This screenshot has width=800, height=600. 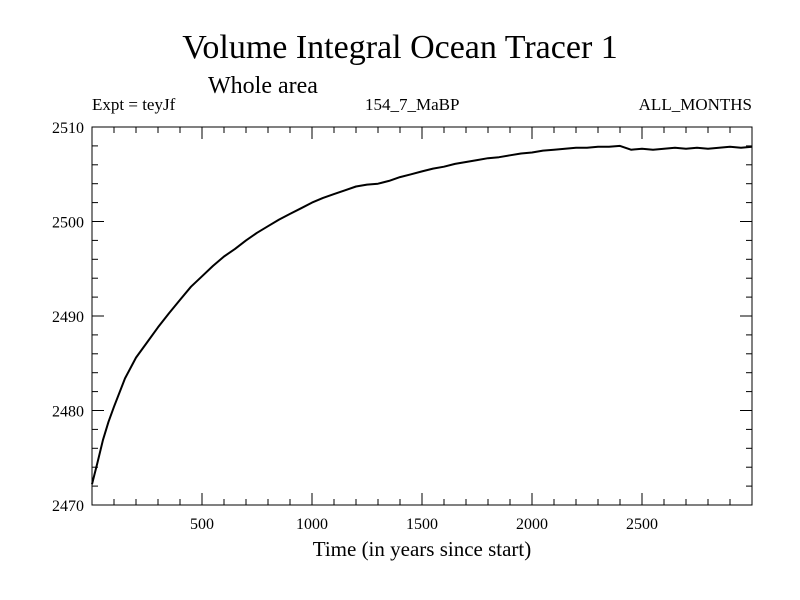 What do you see at coordinates (202, 524) in the screenshot?
I see `x-tick-label: 500` at bounding box center [202, 524].